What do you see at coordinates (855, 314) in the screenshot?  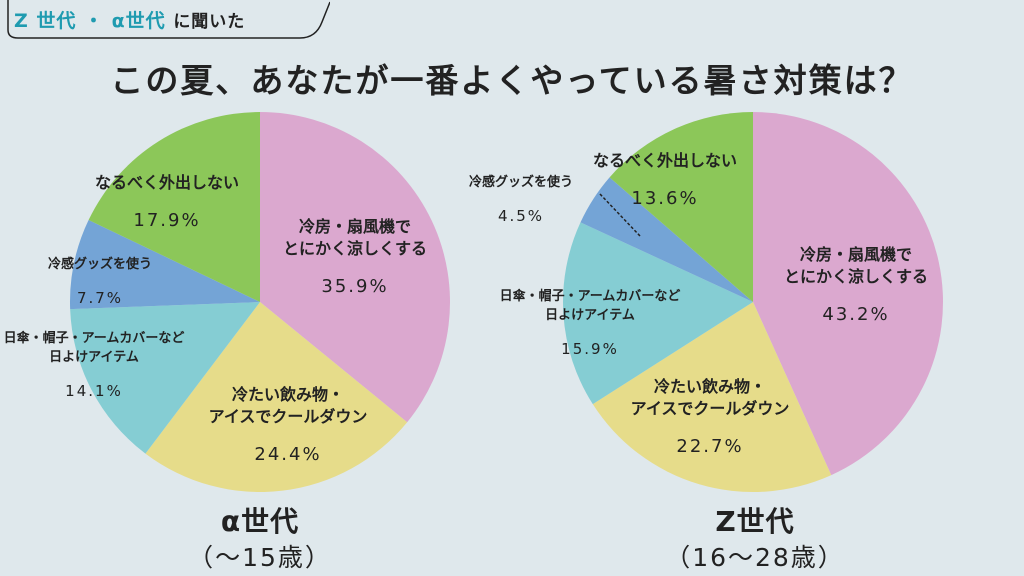 I see `chart-2-slice-1-value: 43.2%` at bounding box center [855, 314].